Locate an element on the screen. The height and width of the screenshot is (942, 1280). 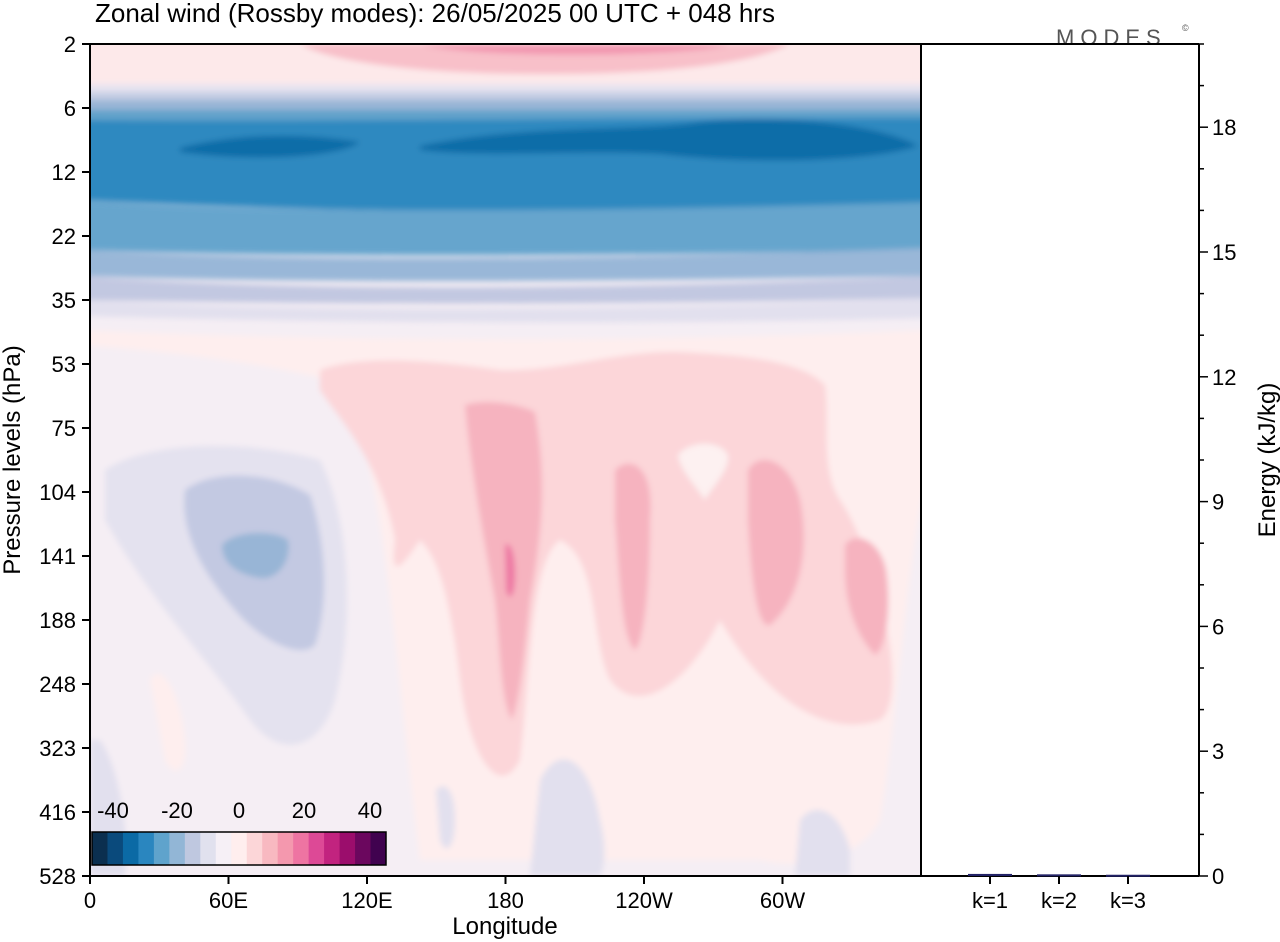
lower-westerly-filament is located at coordinates (168, 722).